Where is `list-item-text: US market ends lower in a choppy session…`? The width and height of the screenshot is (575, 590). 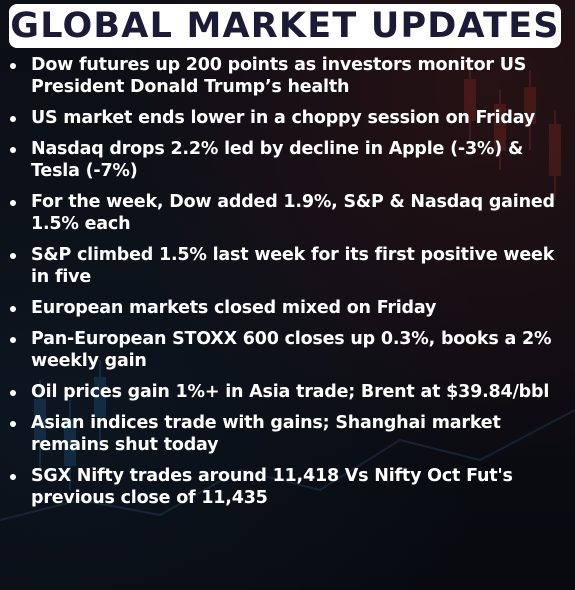
list-item-text: US market ends lower in a choppy session… is located at coordinates (283, 118).